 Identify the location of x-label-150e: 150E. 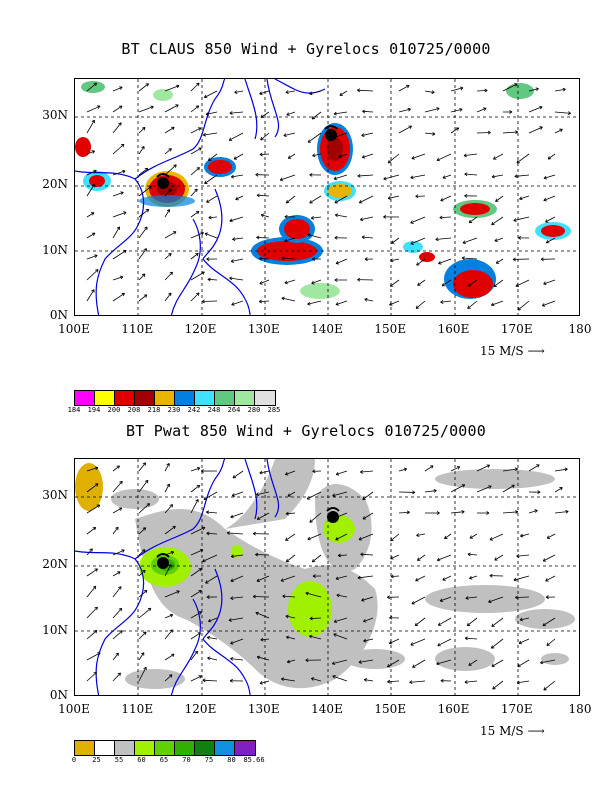
(390, 709).